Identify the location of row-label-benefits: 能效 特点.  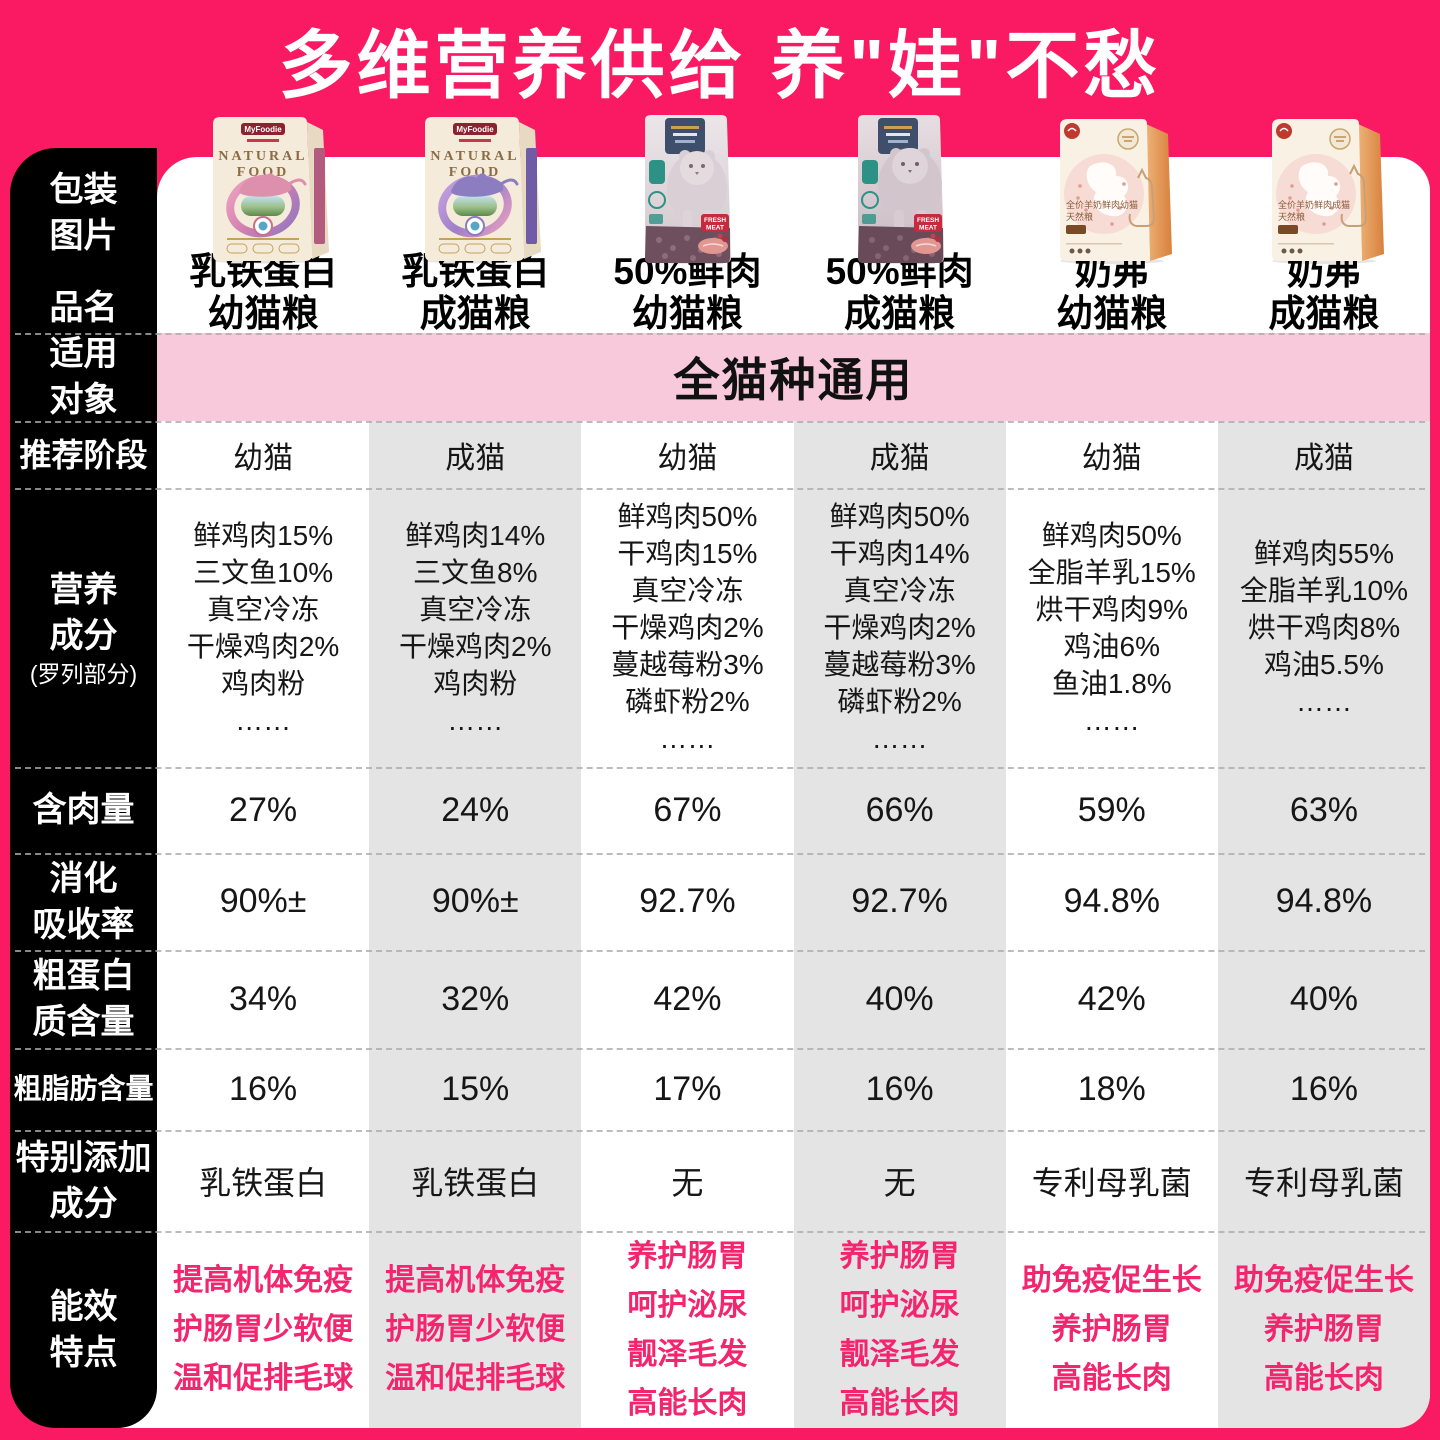
(83, 1329).